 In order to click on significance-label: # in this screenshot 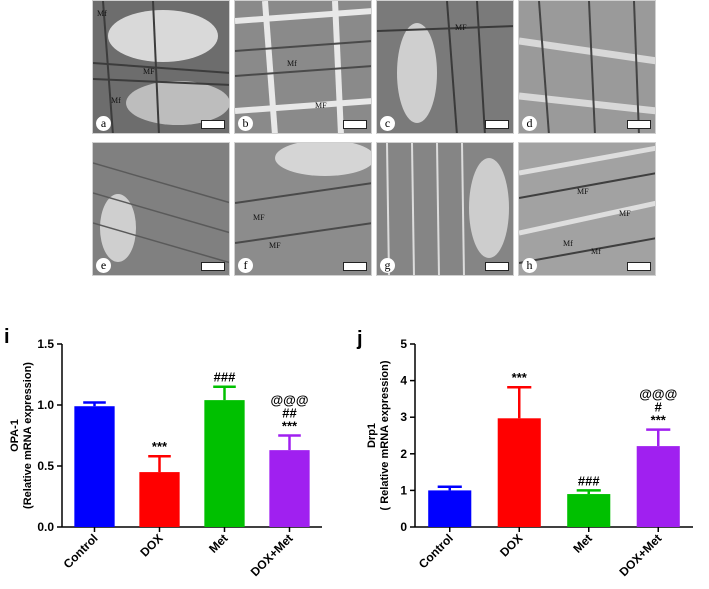, I will do `click(659, 407)`.